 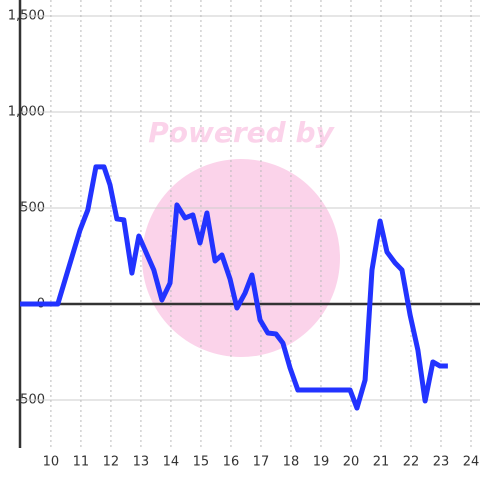 I want to click on x-tick-label: 23, so click(x=441, y=462).